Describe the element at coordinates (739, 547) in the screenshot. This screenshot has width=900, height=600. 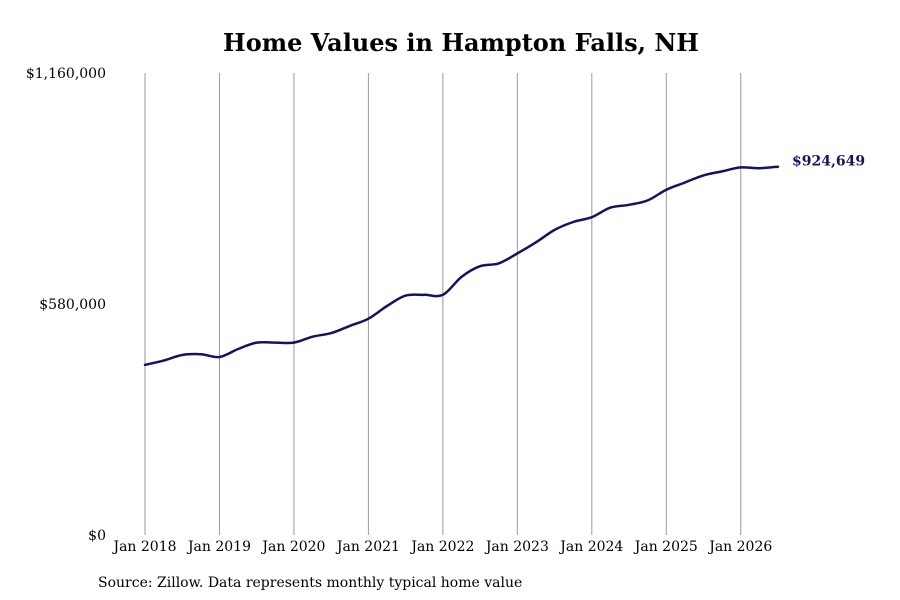
I see `x-tick-label: Jan 2026` at that location.